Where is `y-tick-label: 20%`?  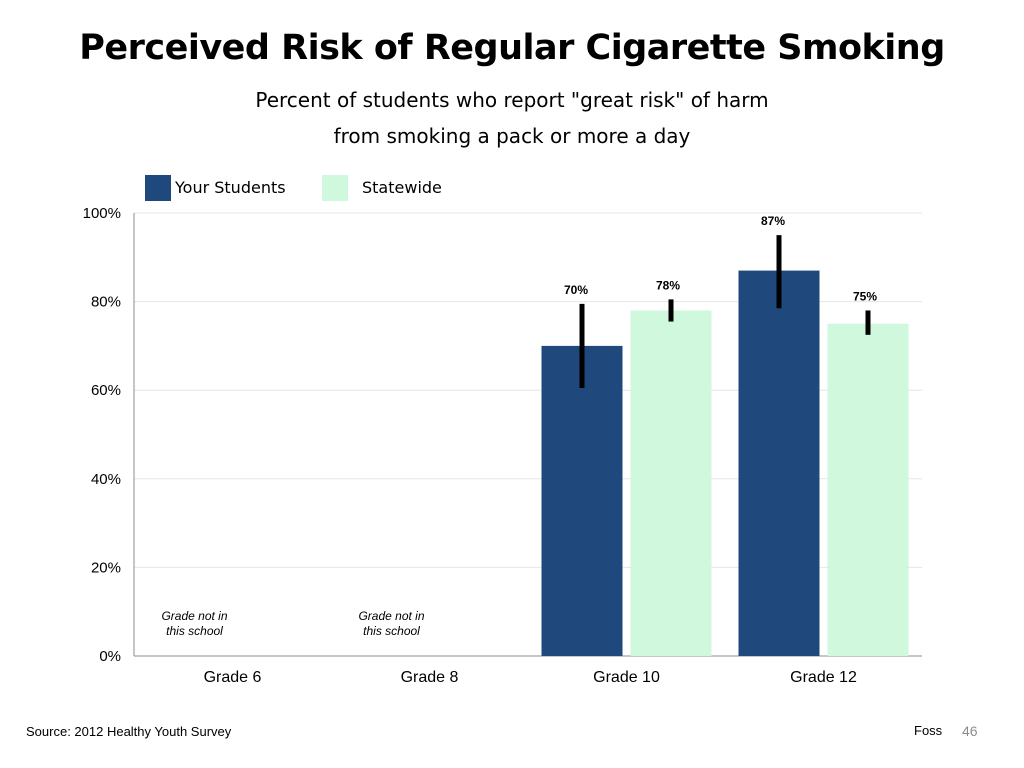
y-tick-label: 20% is located at coordinates (106, 567).